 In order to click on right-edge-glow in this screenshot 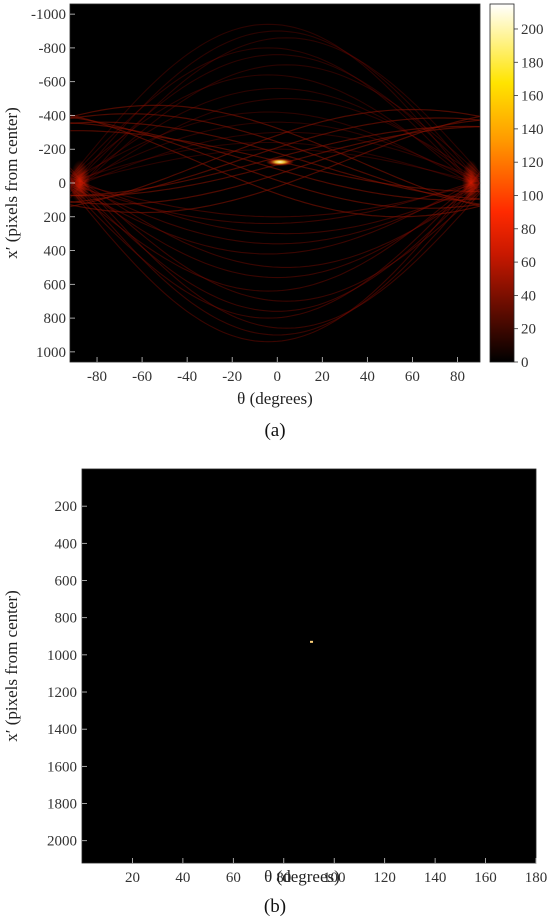, I will do `click(471, 182)`.